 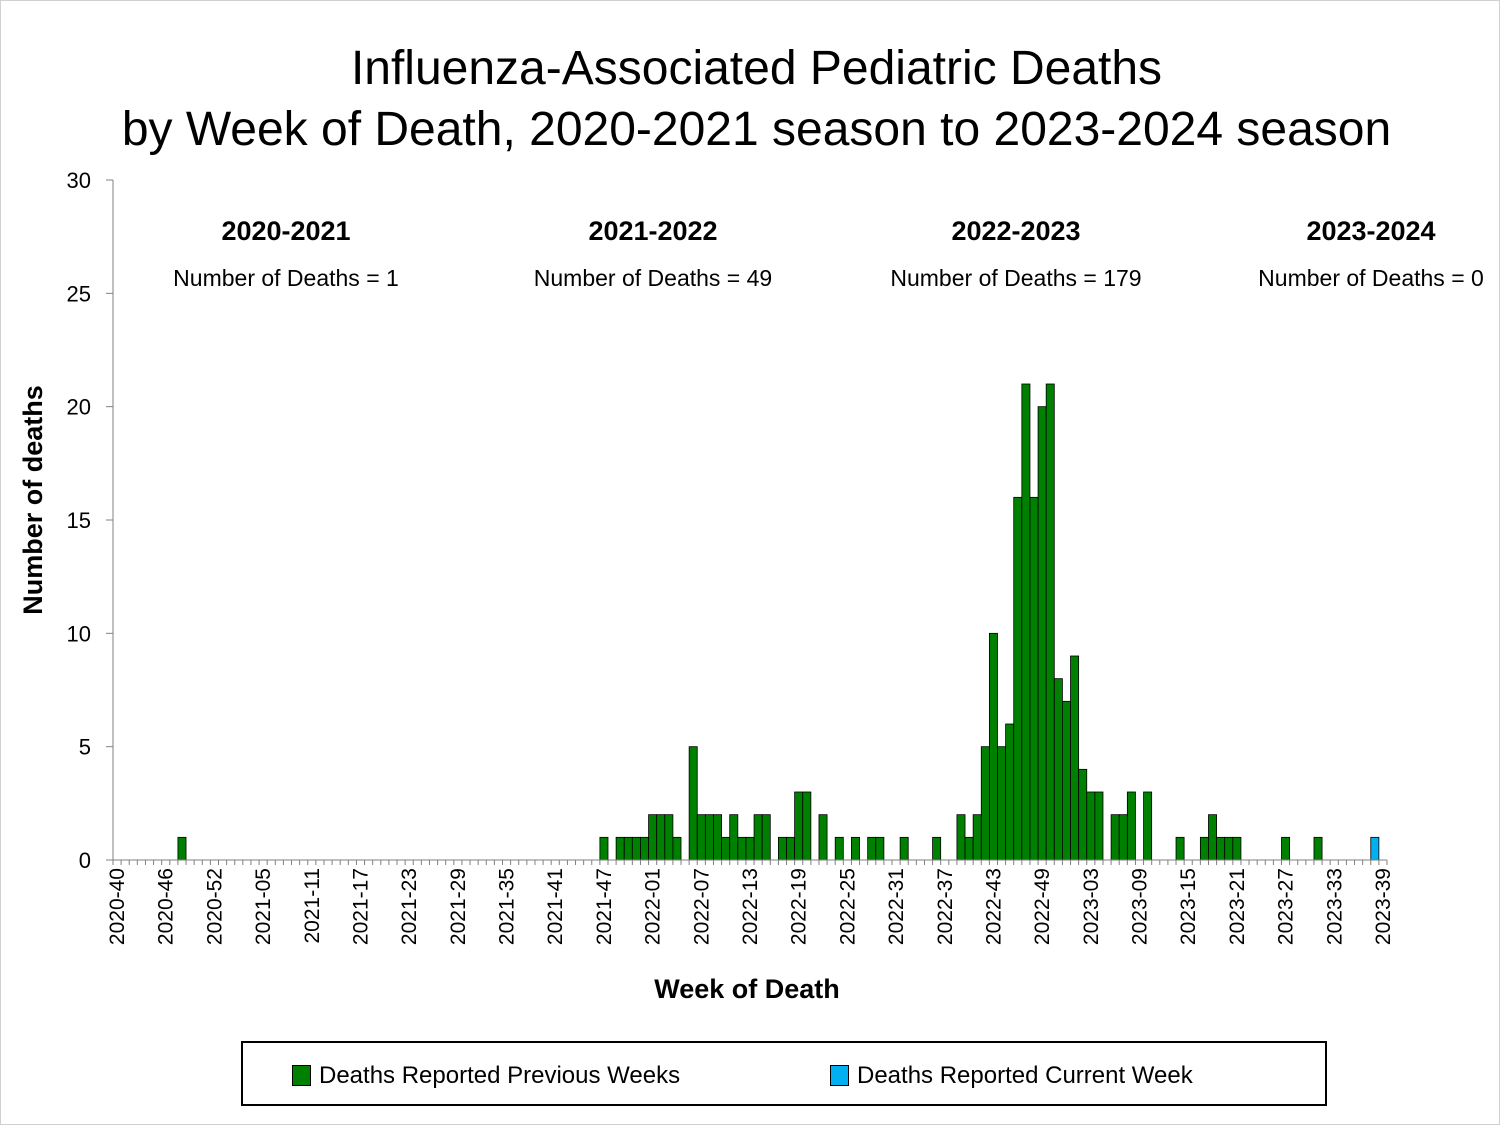 I want to click on legend-item-previous: Deaths Reported Previous Weeks, so click(x=486, y=1076).